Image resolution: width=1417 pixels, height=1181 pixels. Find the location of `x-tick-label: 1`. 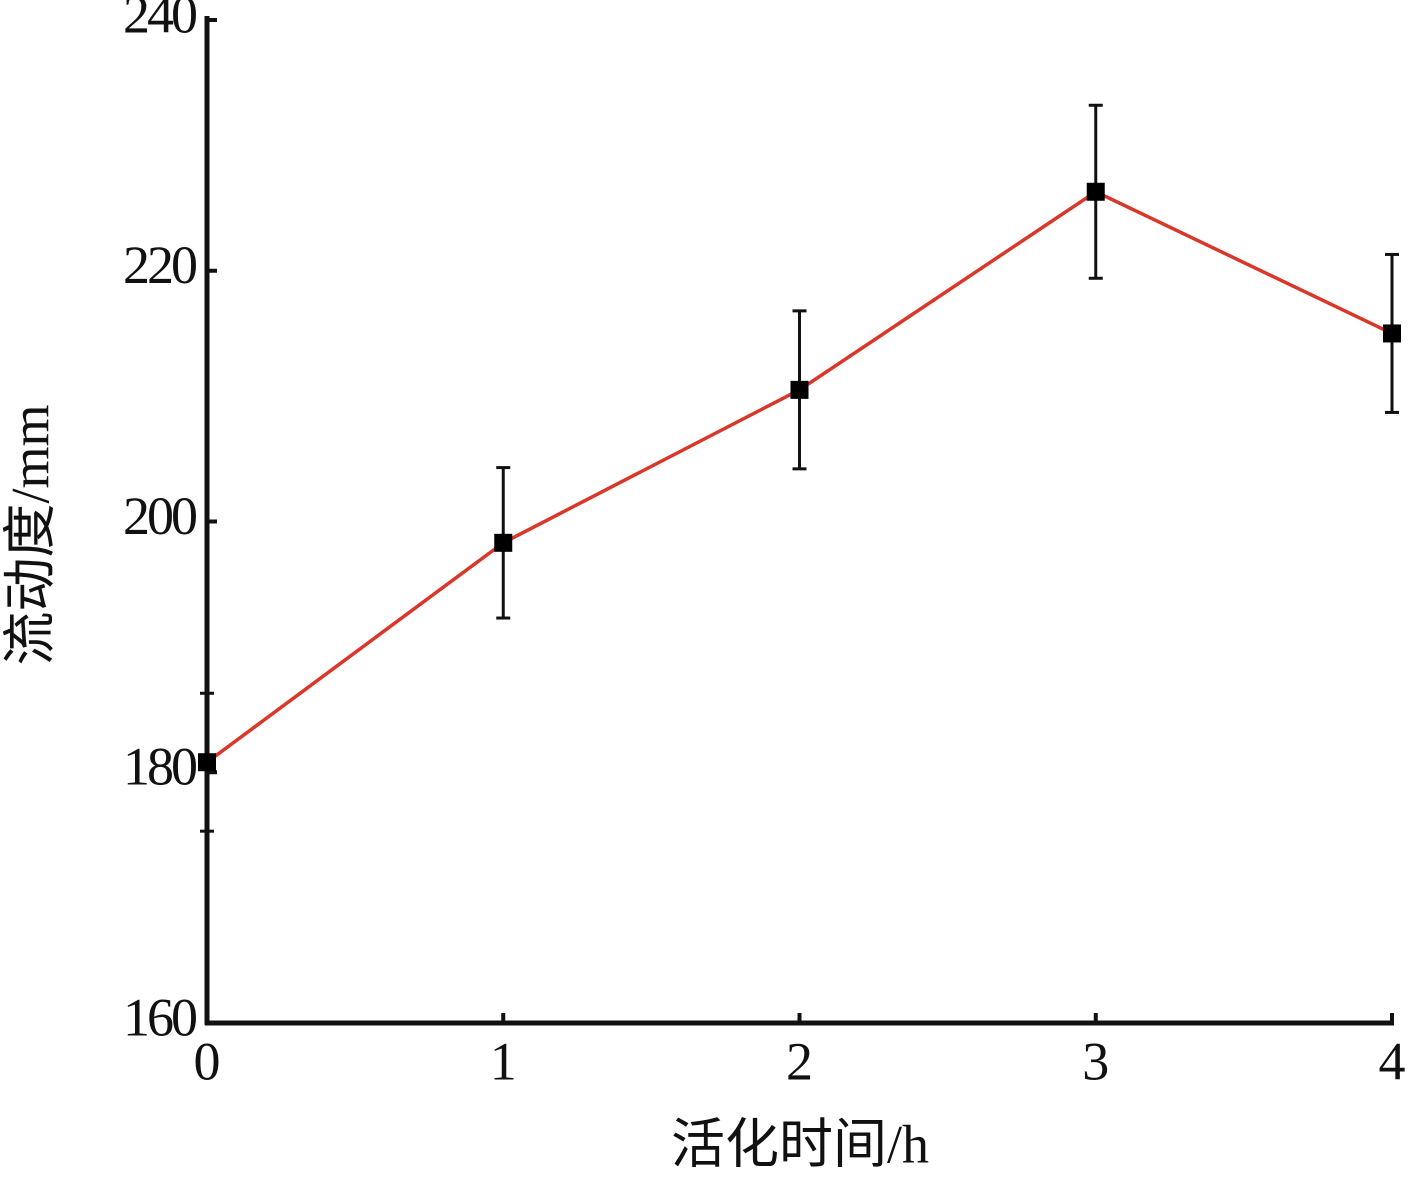

x-tick-label: 1 is located at coordinates (503, 1061).